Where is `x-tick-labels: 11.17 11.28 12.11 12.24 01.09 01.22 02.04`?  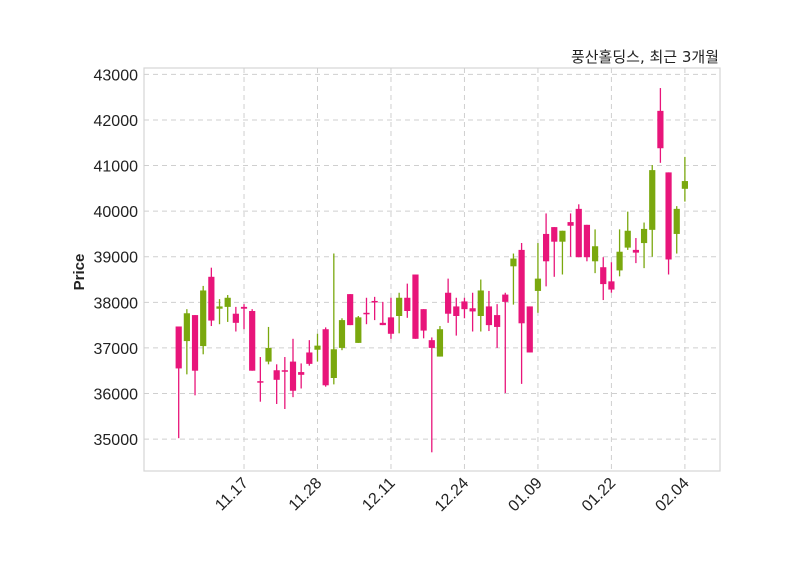 x-tick-labels: 11.17 11.28 12.11 12.24 01.09 01.22 02.04 is located at coordinates (452, 495).